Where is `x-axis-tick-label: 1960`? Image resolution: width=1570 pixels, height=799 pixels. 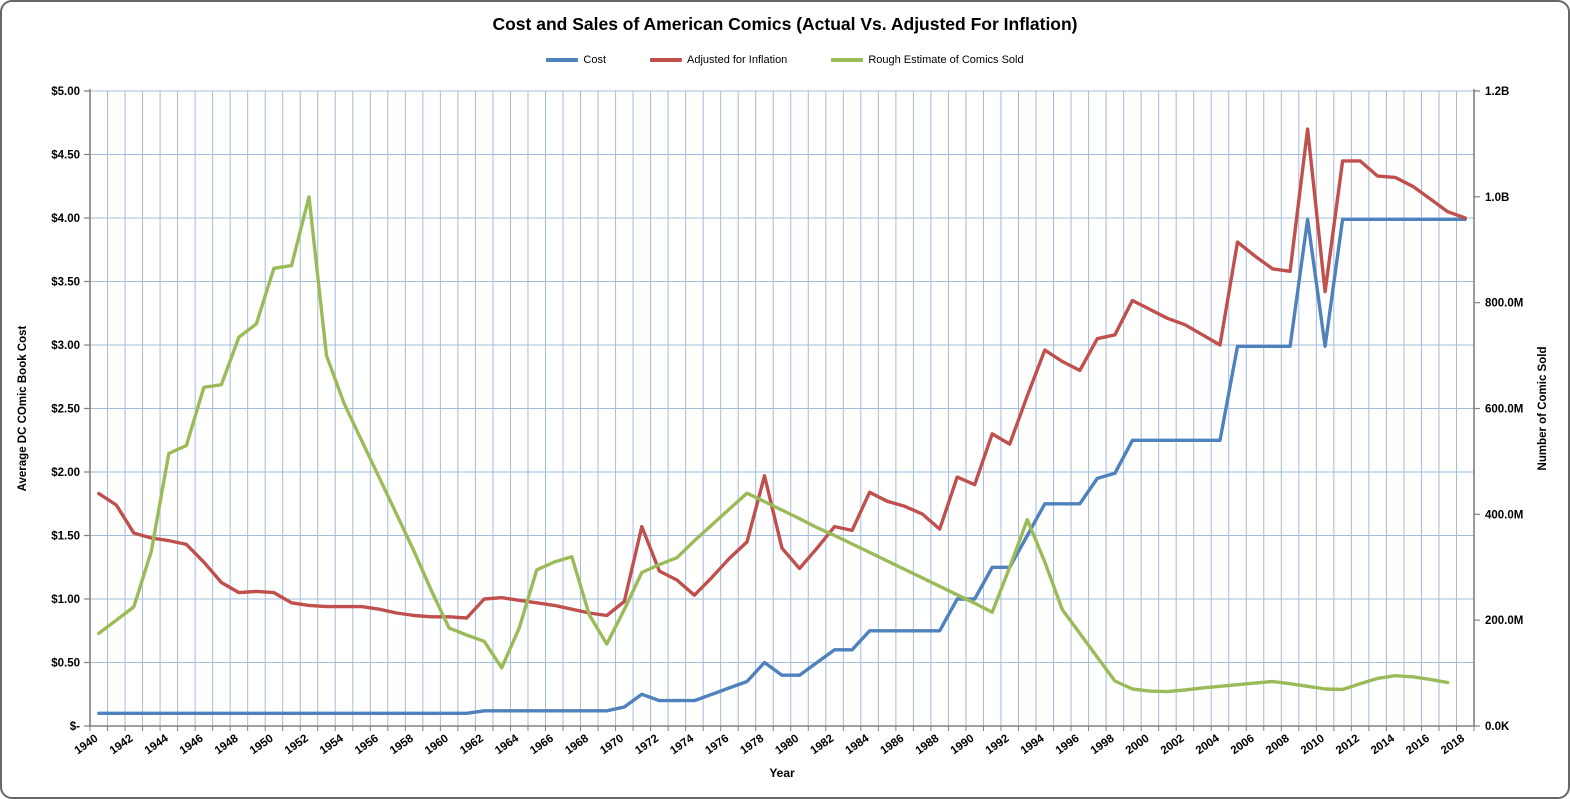
x-axis-tick-label: 1960 is located at coordinates (437, 745).